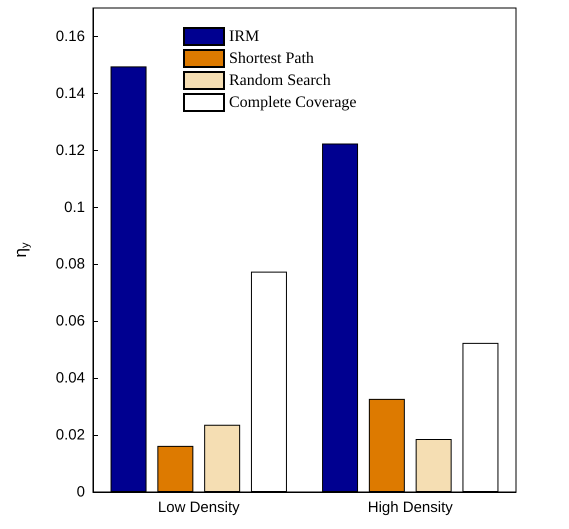 Image resolution: width=569 pixels, height=529 pixels. Describe the element at coordinates (411, 507) in the screenshot. I see `x-tick-label: High Density` at that location.